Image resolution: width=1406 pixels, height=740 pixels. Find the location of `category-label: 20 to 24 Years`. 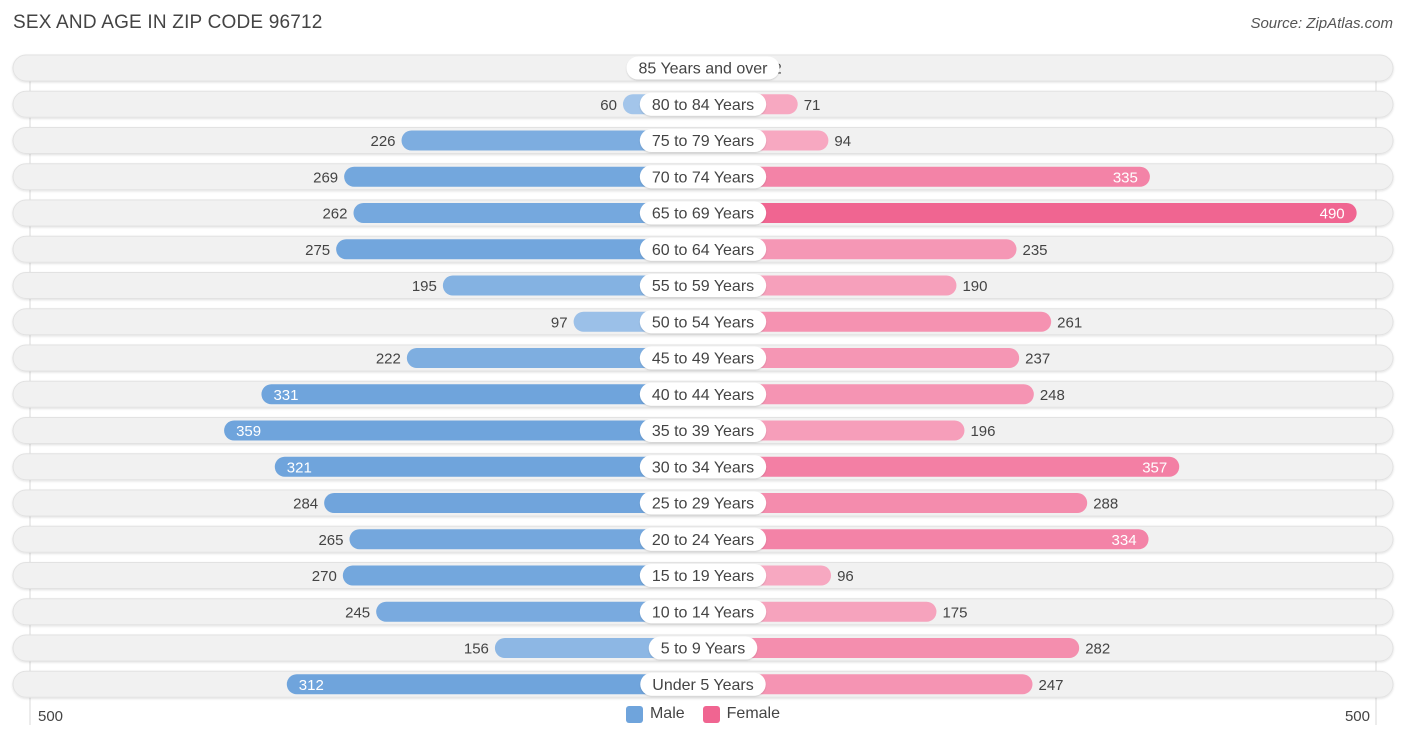

category-label: 20 to 24 Years is located at coordinates (703, 540).